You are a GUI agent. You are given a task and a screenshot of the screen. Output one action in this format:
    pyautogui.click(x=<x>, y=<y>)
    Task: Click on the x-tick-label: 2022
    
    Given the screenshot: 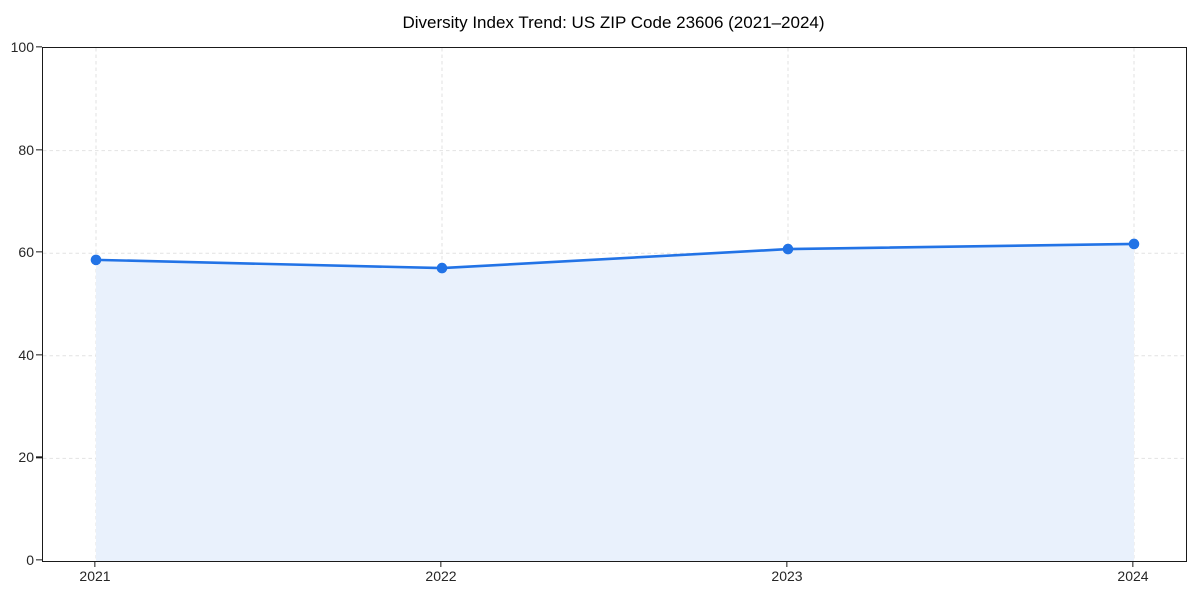 What is the action you would take?
    pyautogui.click(x=441, y=576)
    